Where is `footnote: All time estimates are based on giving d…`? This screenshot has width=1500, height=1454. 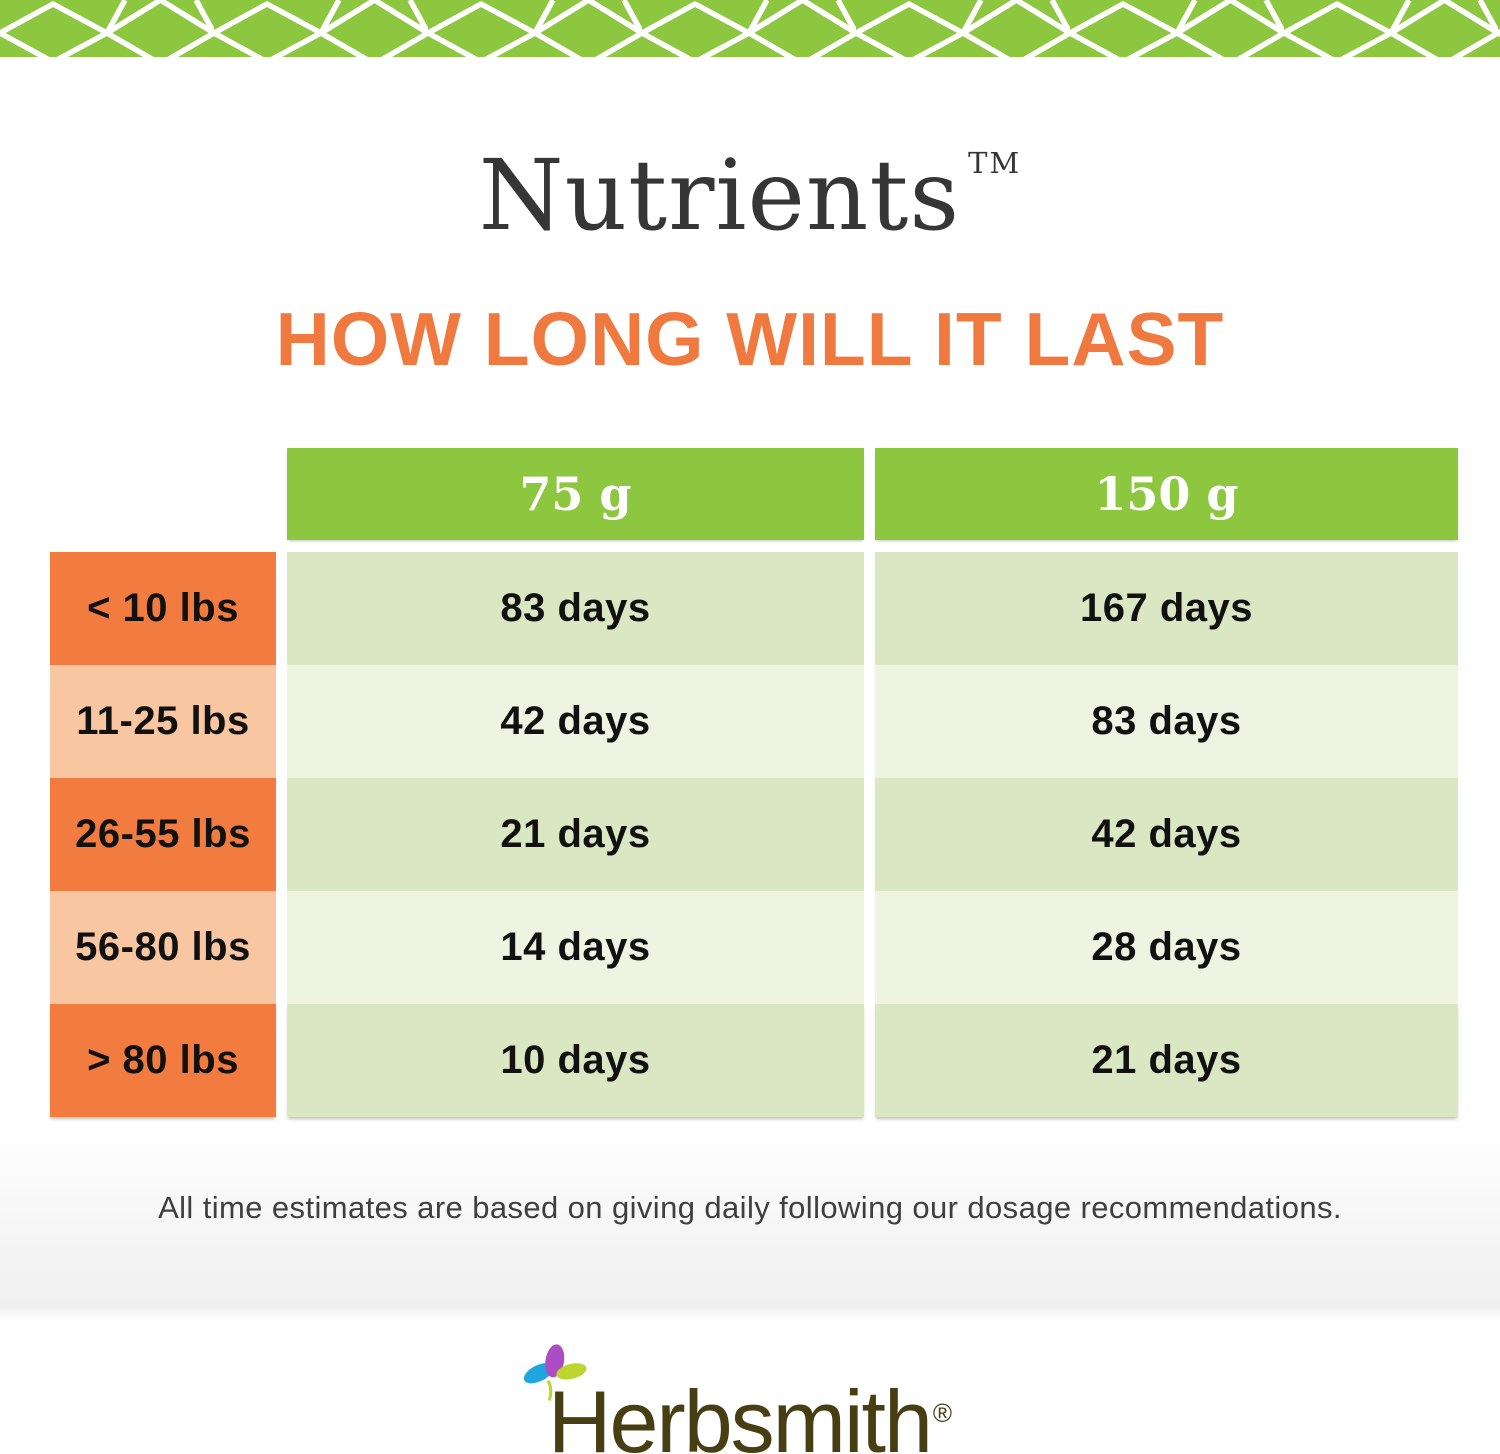
footnote: All time estimates are based on giving d… is located at coordinates (750, 1207).